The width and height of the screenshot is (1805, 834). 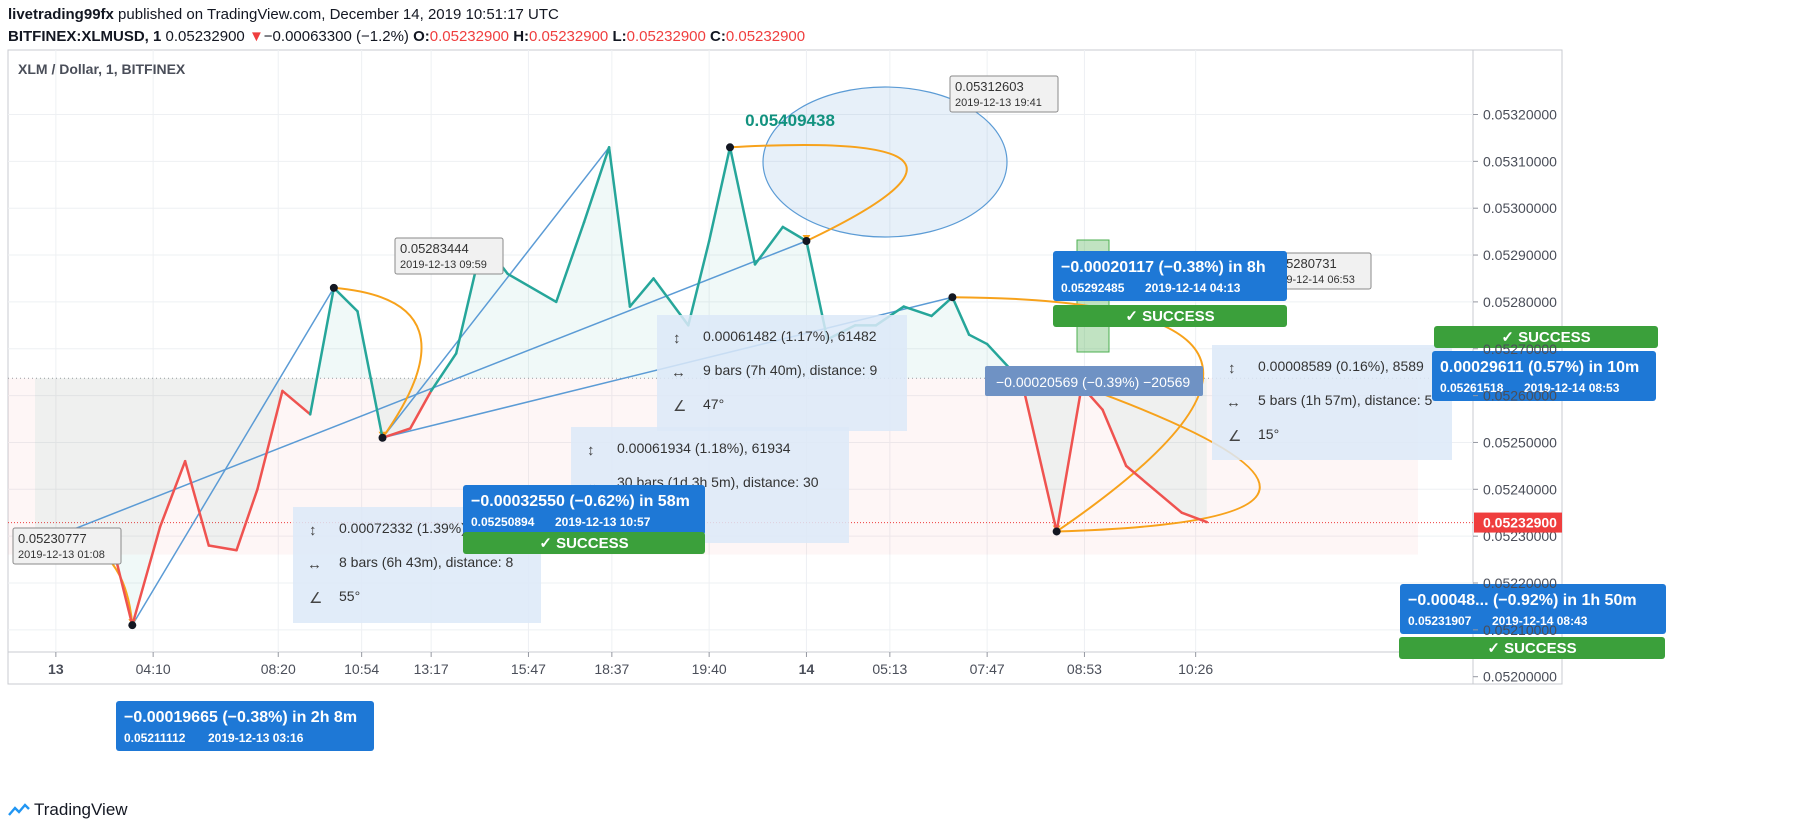 I want to click on open-label: O:, so click(x=421, y=36).